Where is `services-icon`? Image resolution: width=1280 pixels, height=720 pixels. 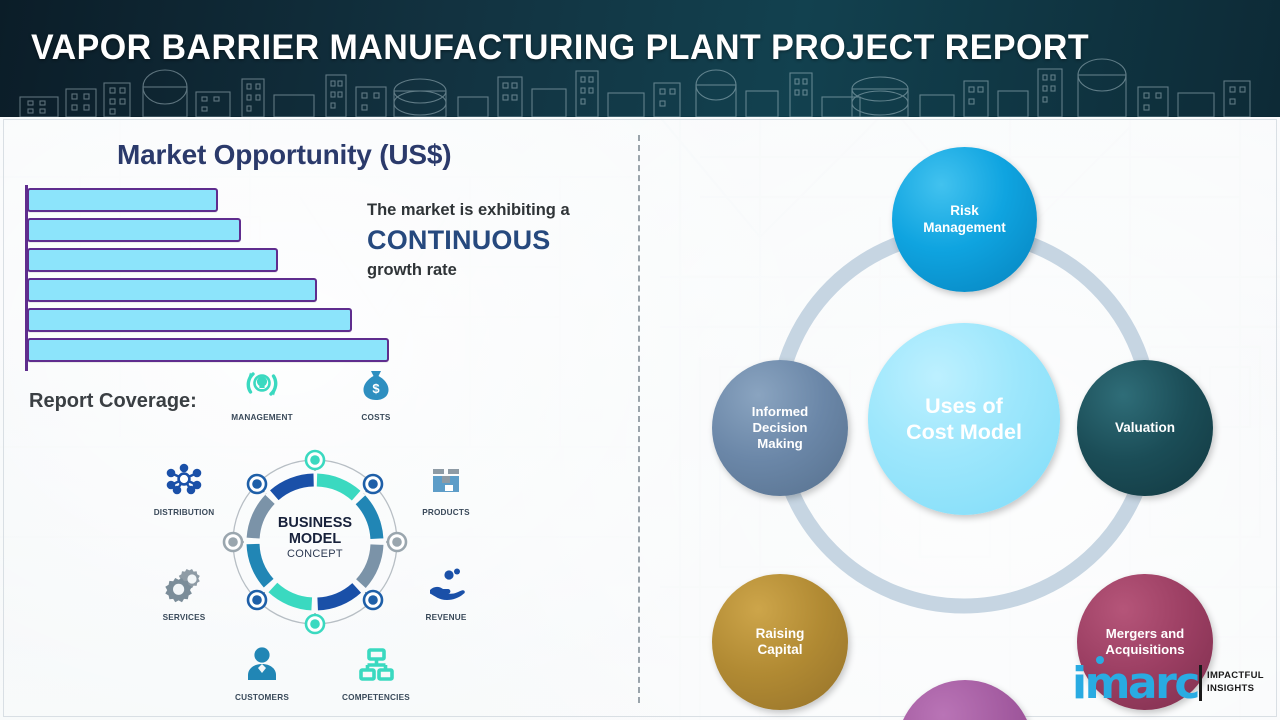
services-icon is located at coordinates (184, 586).